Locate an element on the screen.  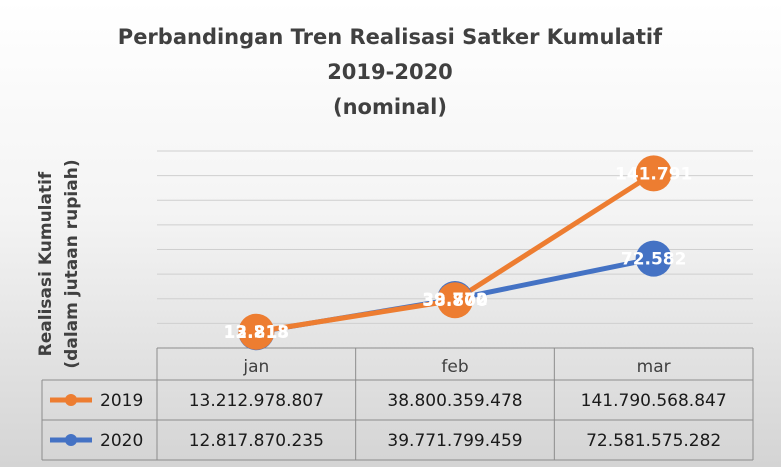
table-cell-2019-feb: 38.800.359.478 is located at coordinates (454, 401).